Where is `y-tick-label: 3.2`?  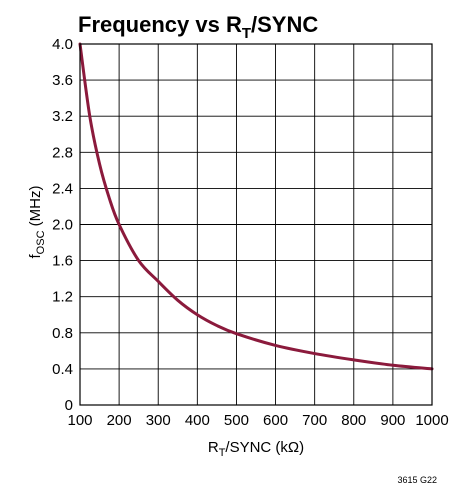
y-tick-label: 3.2 is located at coordinates (62, 116).